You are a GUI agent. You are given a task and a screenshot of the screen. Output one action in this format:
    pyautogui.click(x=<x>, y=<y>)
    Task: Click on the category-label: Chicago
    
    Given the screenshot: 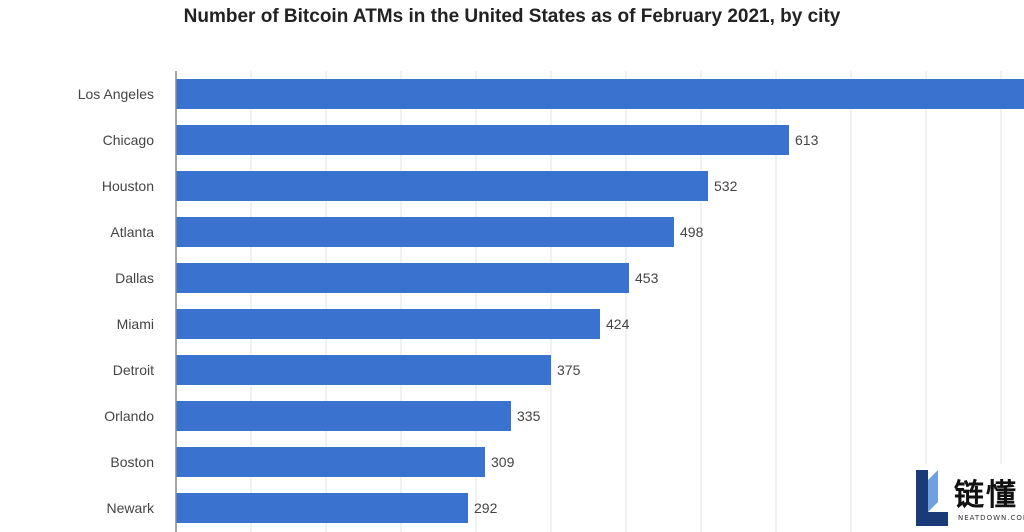 What is the action you would take?
    pyautogui.click(x=129, y=140)
    